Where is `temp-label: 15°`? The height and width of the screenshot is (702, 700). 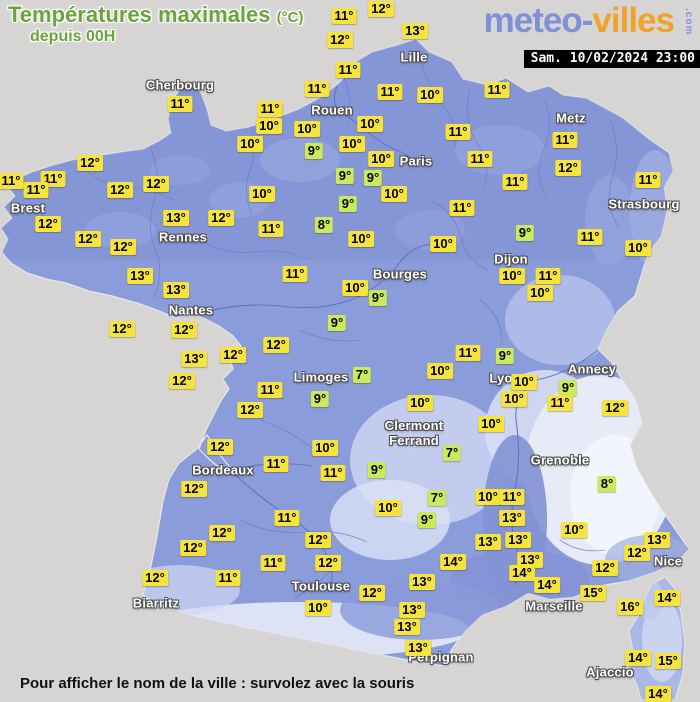 temp-label: 15° is located at coordinates (668, 661).